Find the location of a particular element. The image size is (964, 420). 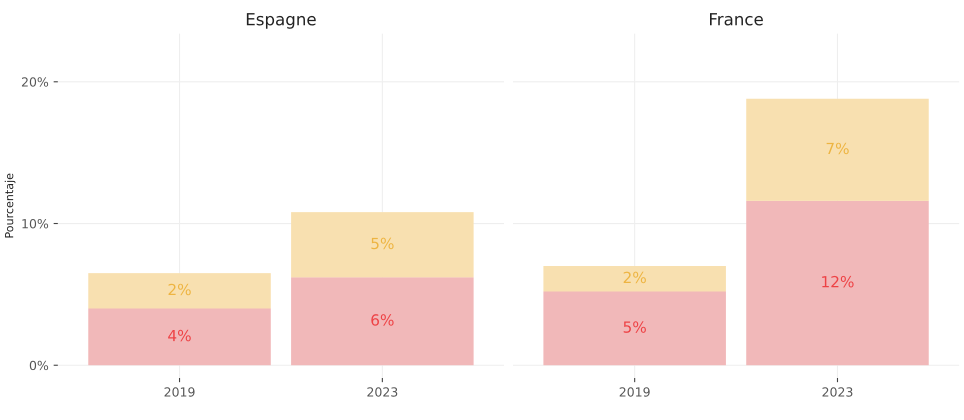

data-label: 12% is located at coordinates (838, 282).